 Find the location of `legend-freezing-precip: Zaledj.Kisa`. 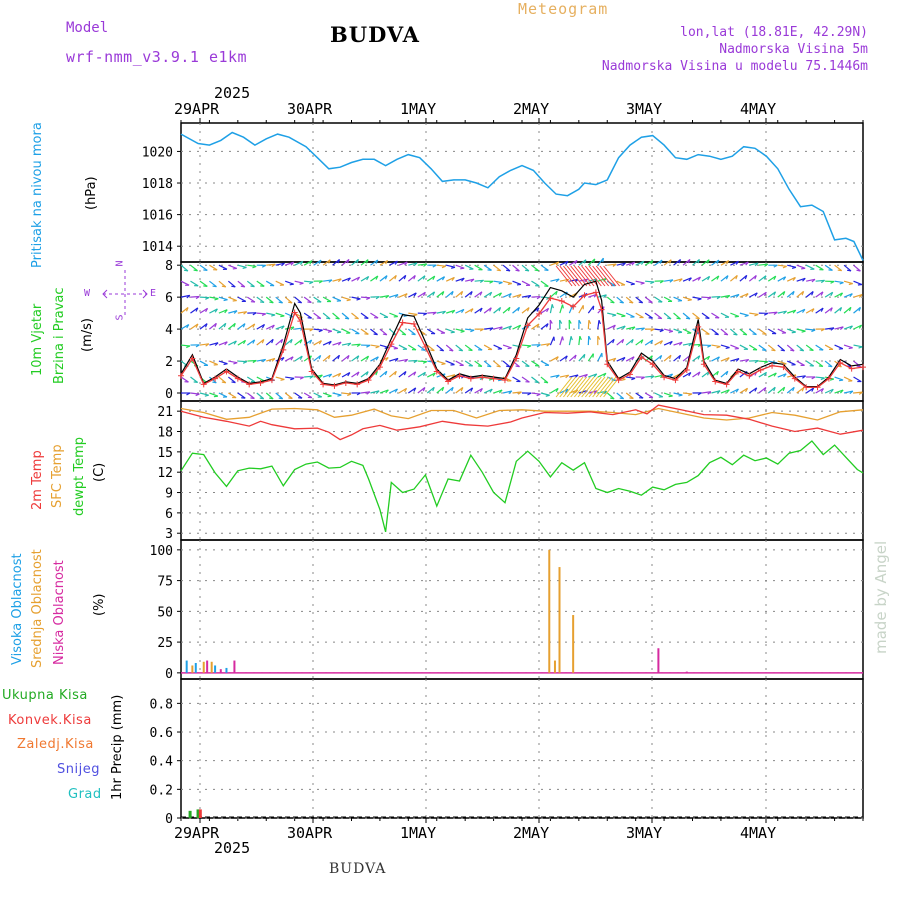

legend-freezing-precip: Zaledj.Kisa is located at coordinates (55, 744).